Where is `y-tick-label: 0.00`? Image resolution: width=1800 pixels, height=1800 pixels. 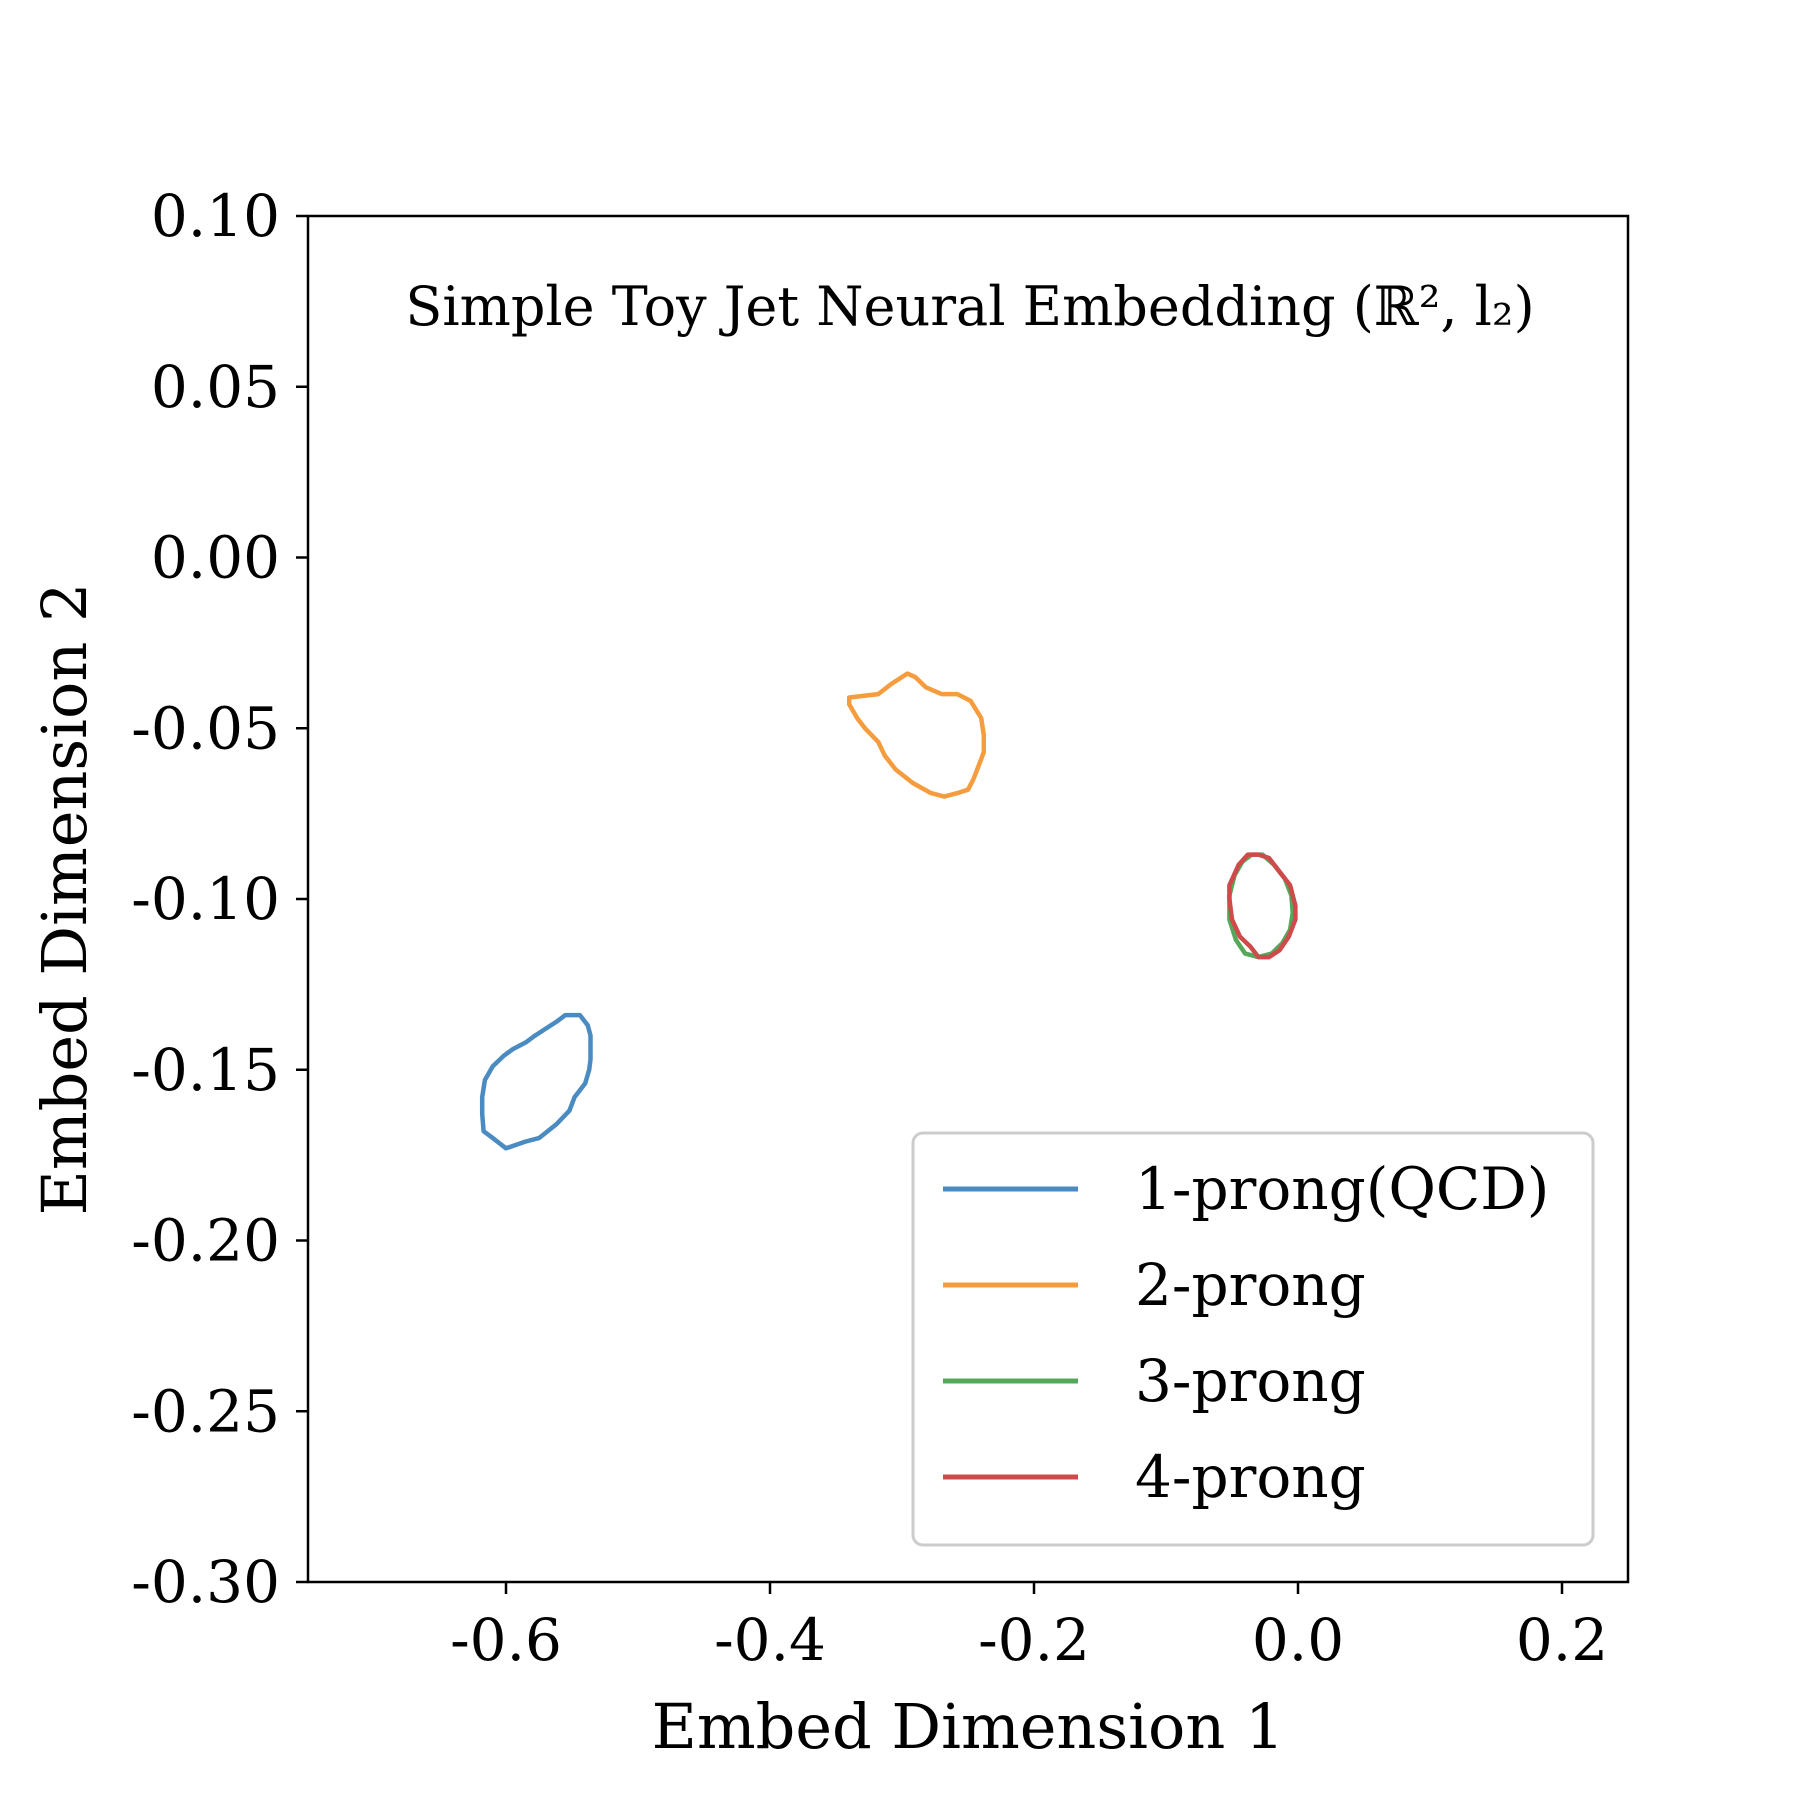 y-tick-label: 0.00 is located at coordinates (215, 558).